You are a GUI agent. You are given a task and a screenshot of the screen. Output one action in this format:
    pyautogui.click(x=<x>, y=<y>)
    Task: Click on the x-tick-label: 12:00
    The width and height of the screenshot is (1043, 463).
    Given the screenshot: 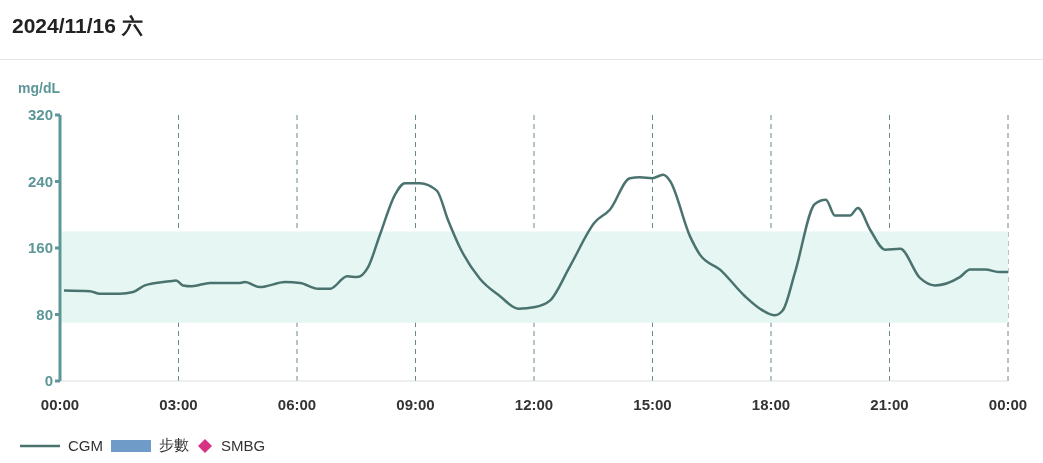 What is the action you would take?
    pyautogui.click(x=534, y=404)
    